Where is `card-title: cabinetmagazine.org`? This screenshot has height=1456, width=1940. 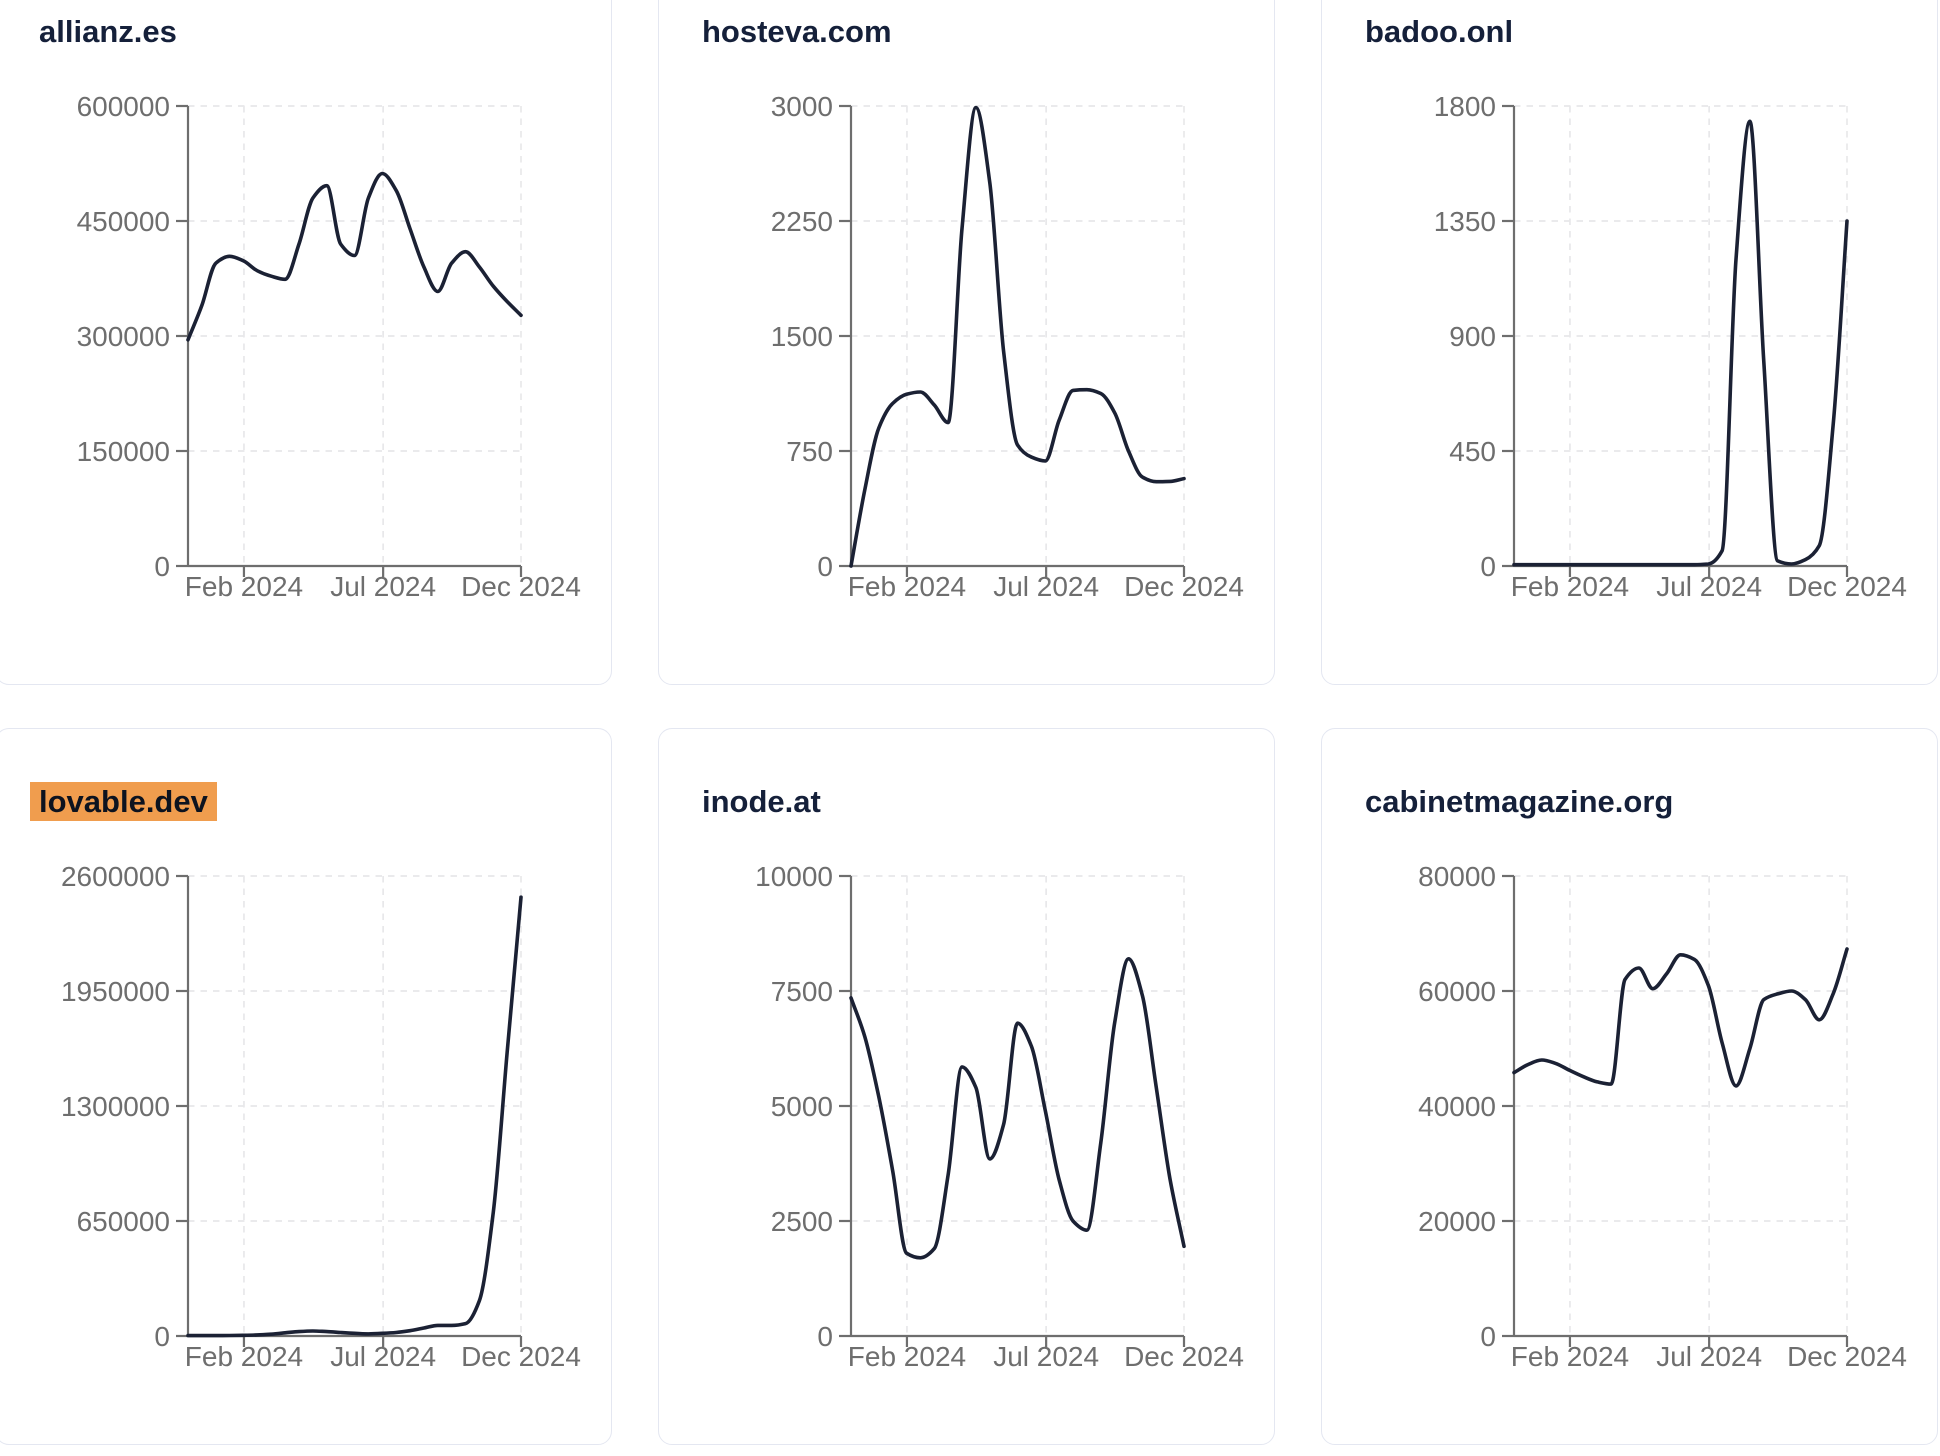 card-title: cabinetmagazine.org is located at coordinates (1519, 802).